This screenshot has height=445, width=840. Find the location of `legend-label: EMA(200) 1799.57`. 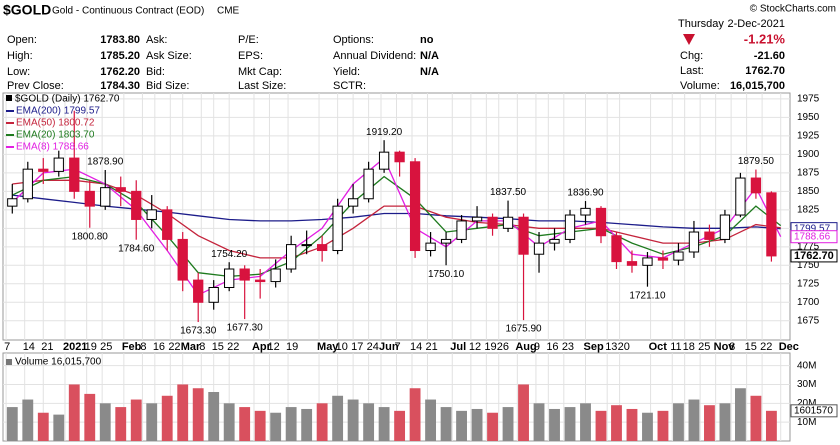

legend-label: EMA(200) 1799.57 is located at coordinates (58, 111).